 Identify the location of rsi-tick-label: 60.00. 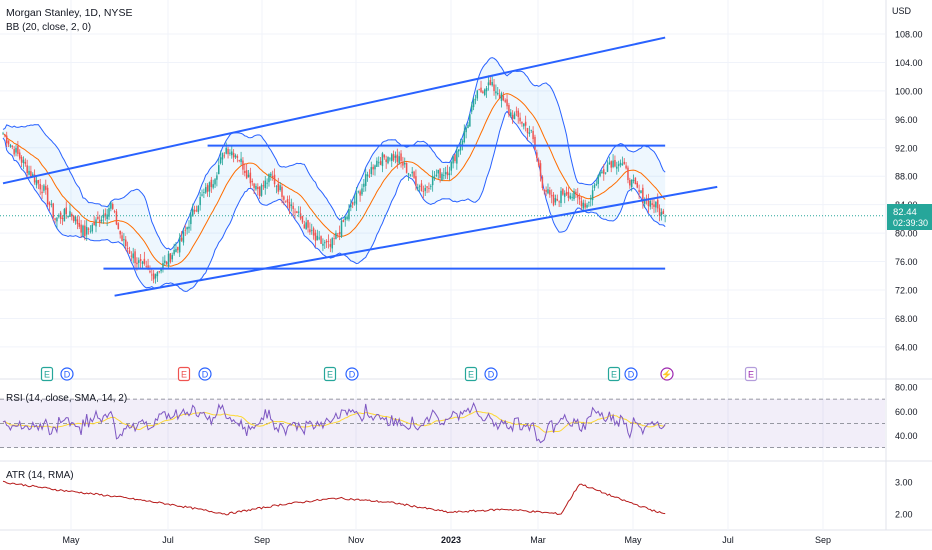
(906, 412).